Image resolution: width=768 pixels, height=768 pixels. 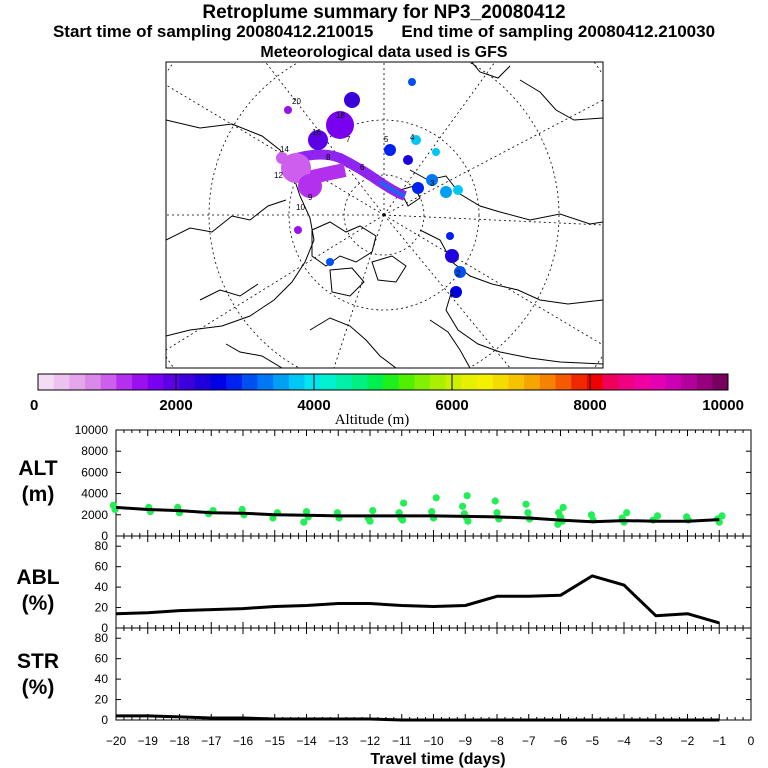 What do you see at coordinates (38, 603) in the screenshot?
I see `abl-panel-unit: (%)` at bounding box center [38, 603].